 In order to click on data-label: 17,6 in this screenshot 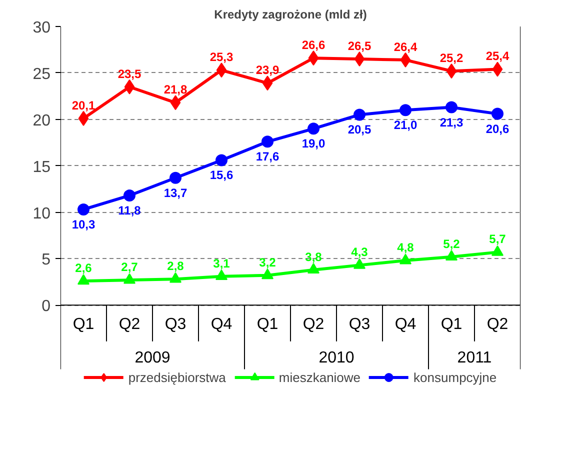, I will do `click(268, 157)`.